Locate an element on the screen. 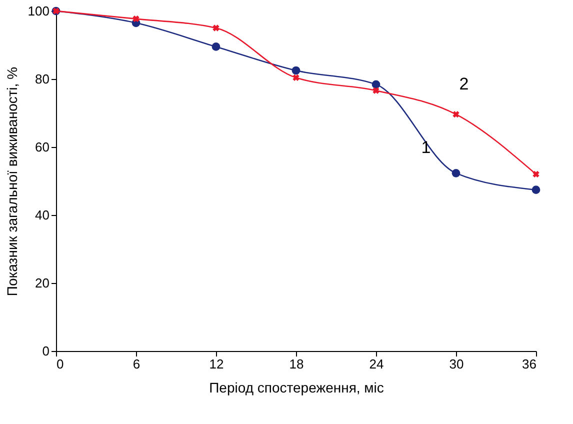  y-axis-title: Показник загальної виживаності, % is located at coordinates (12, 181).